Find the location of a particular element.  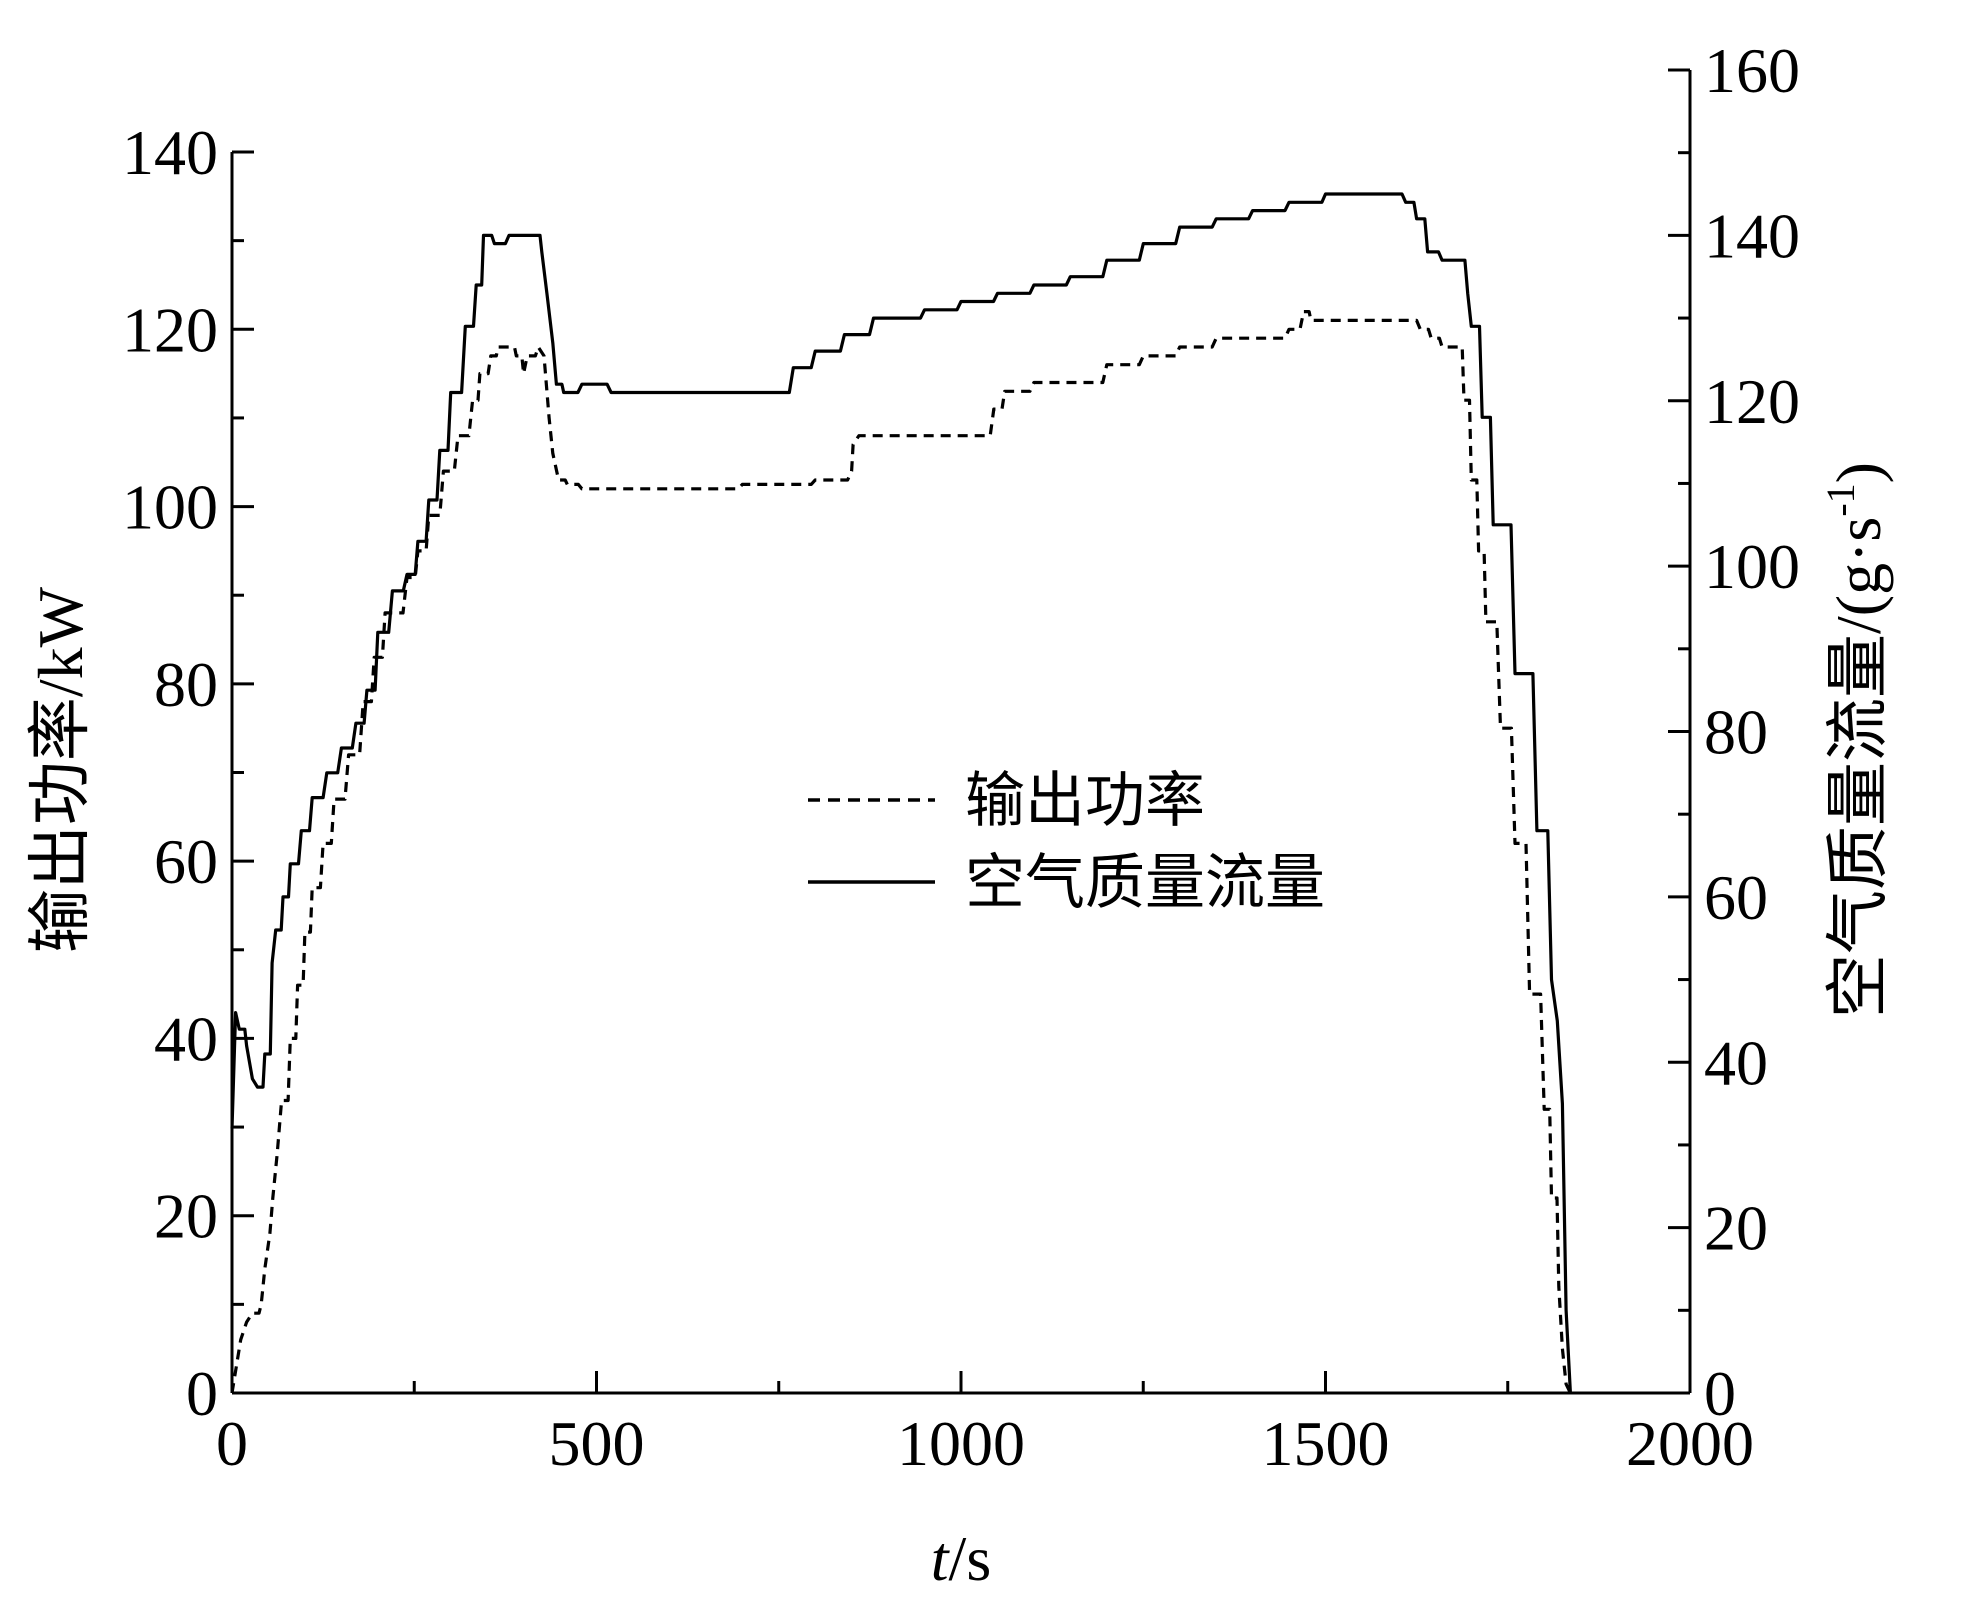

x-tick-label: 1000 is located at coordinates (961, 1443).